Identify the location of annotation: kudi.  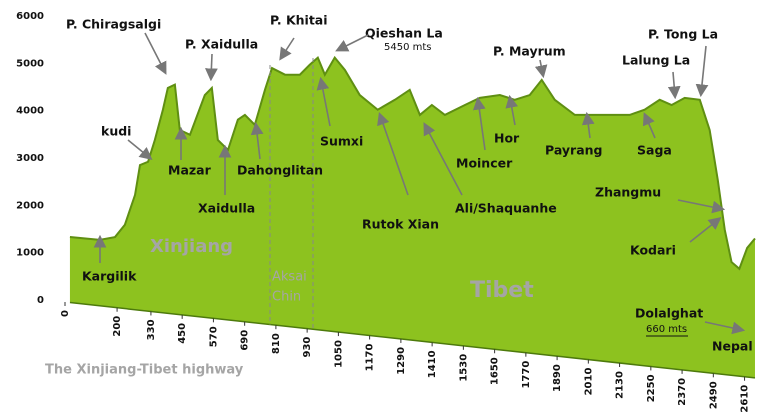
(116, 131).